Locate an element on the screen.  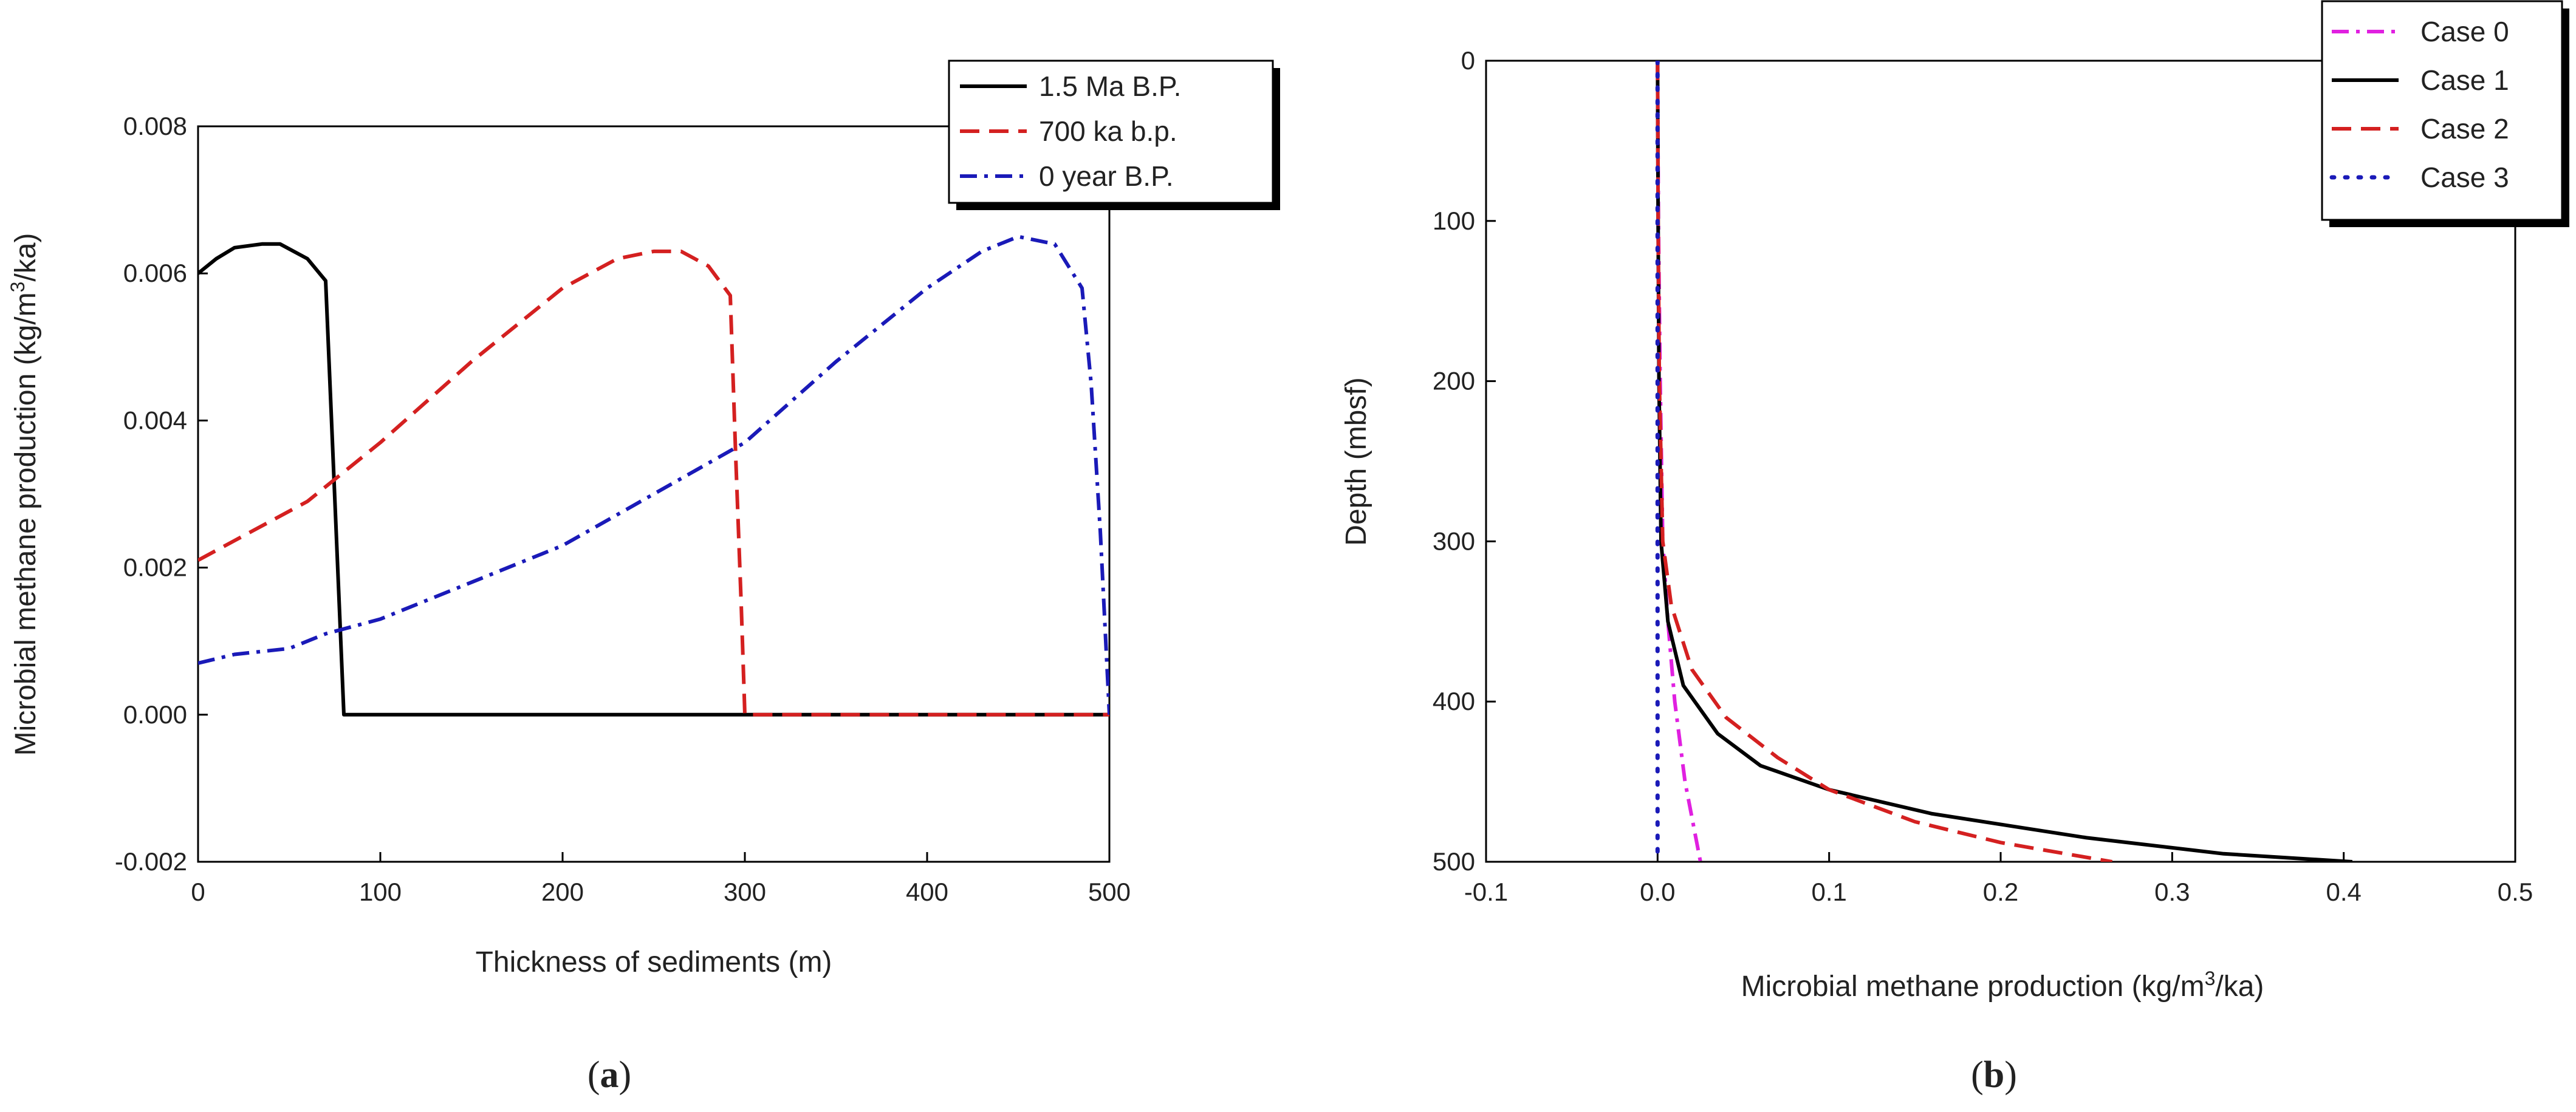
legend-b-label-3: Case 2 is located at coordinates (2464, 129).